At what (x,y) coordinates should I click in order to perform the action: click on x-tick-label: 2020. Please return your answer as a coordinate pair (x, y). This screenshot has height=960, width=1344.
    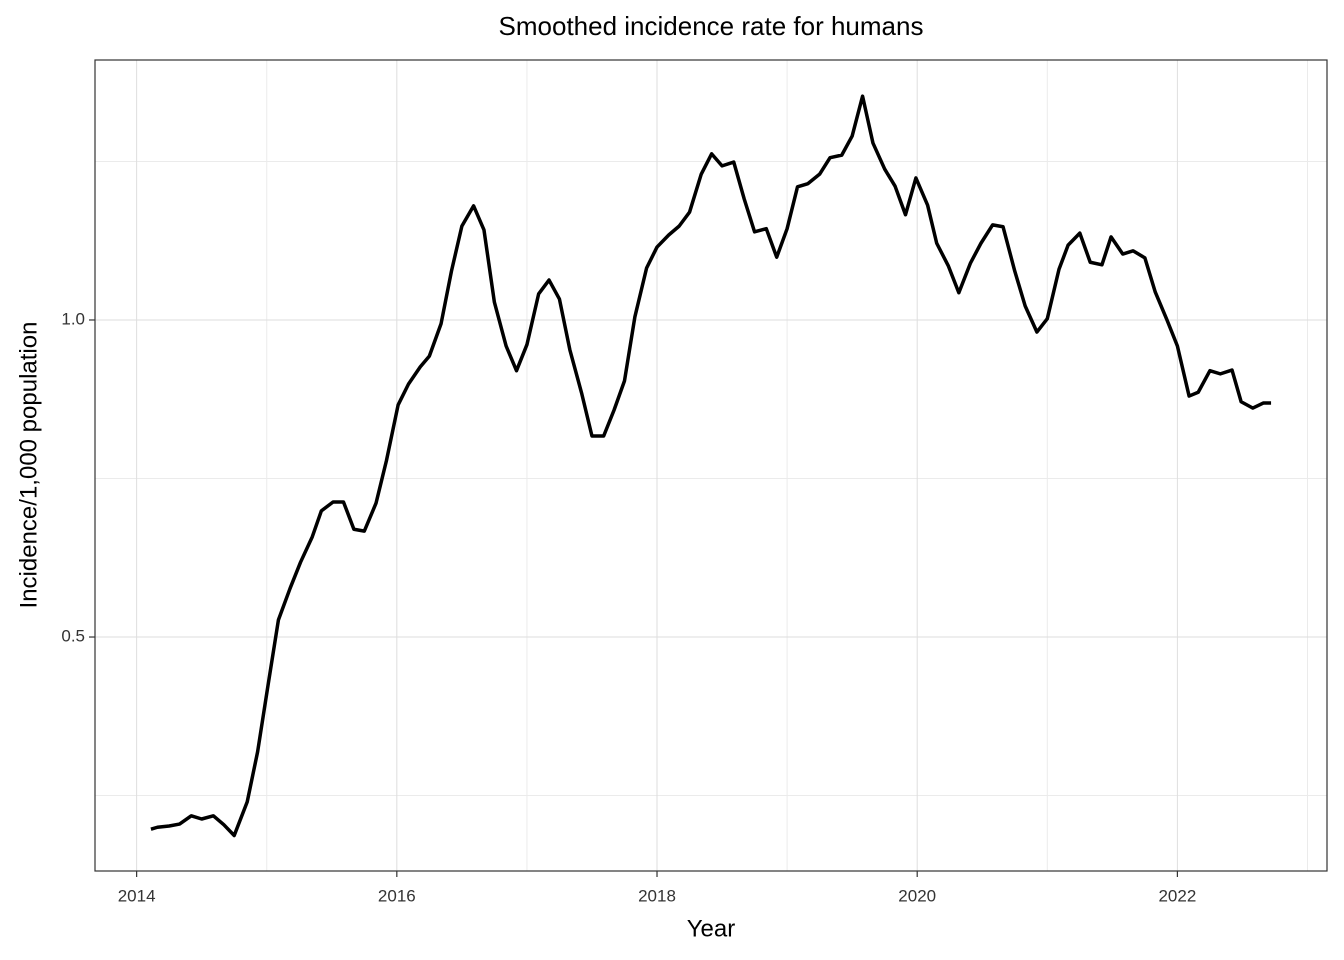
    Looking at the image, I should click on (917, 895).